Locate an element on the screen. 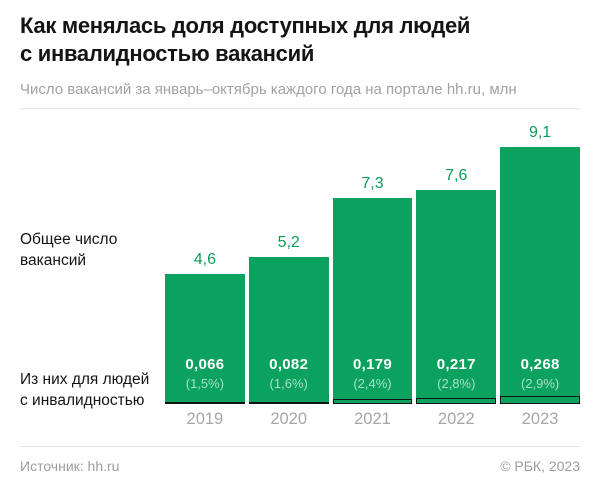 The width and height of the screenshot is (600, 491). disabled-vacancies-value: 0,066 is located at coordinates (205, 364).